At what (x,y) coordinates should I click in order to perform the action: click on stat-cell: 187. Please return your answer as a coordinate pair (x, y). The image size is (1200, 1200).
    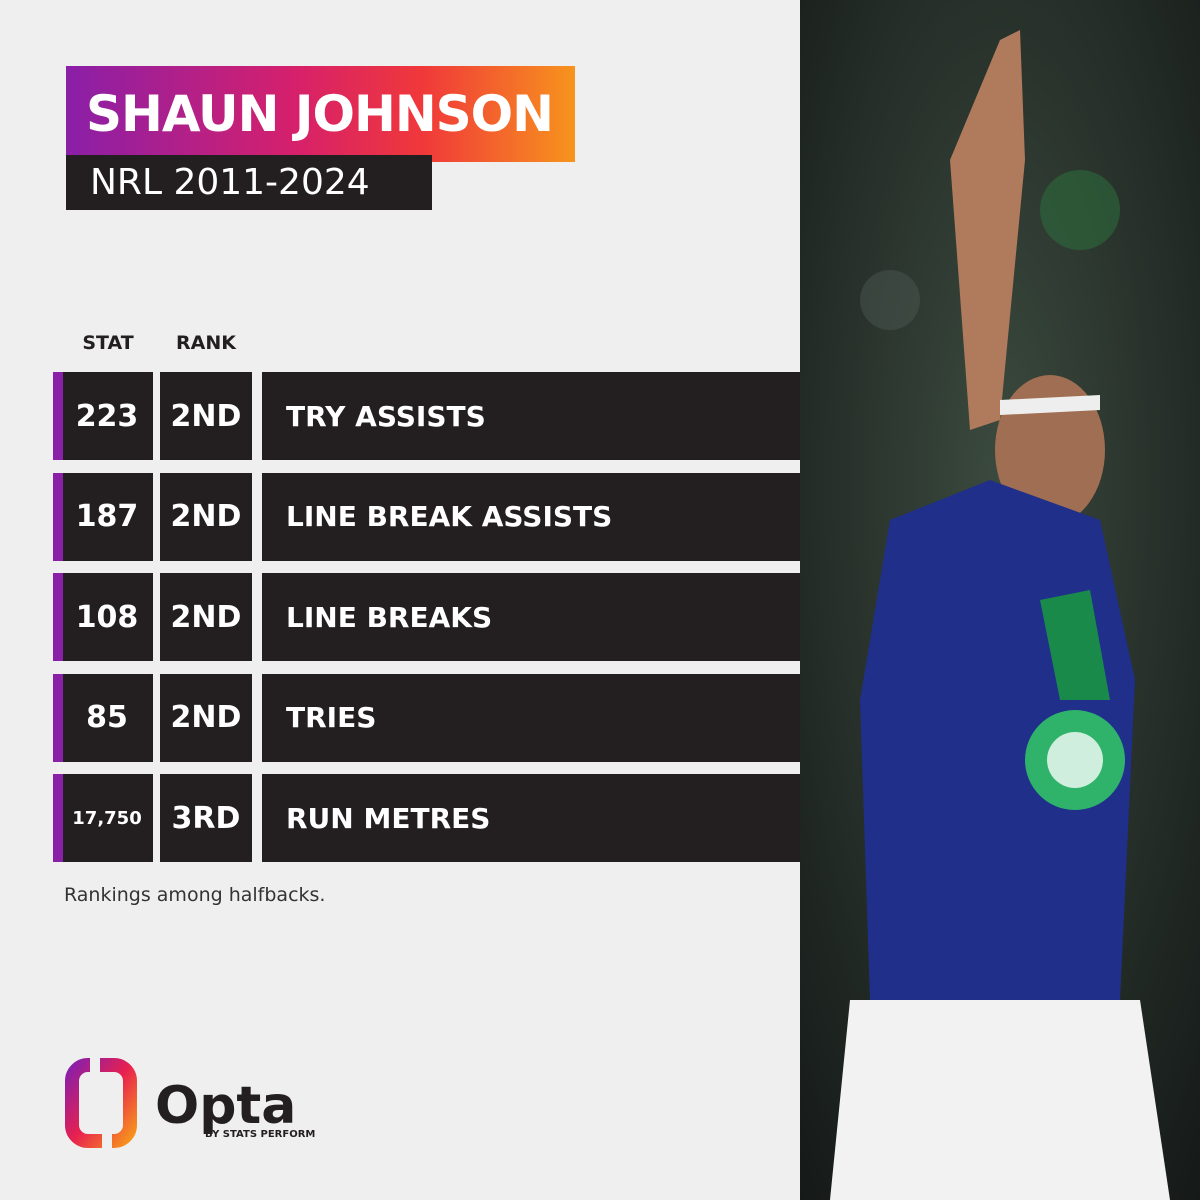
    Looking at the image, I should click on (103, 516).